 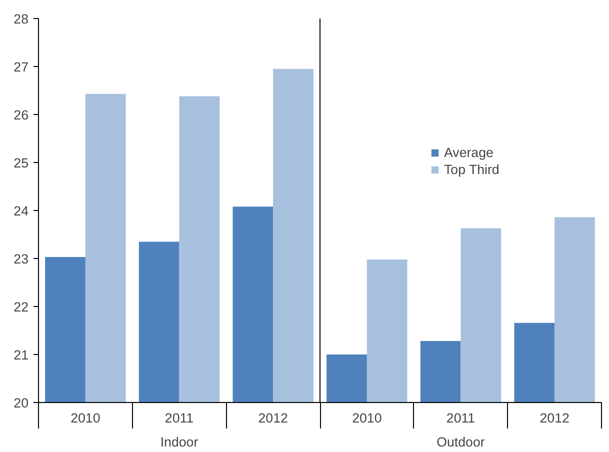 What do you see at coordinates (179, 442) in the screenshot?
I see `text: Indoor` at bounding box center [179, 442].